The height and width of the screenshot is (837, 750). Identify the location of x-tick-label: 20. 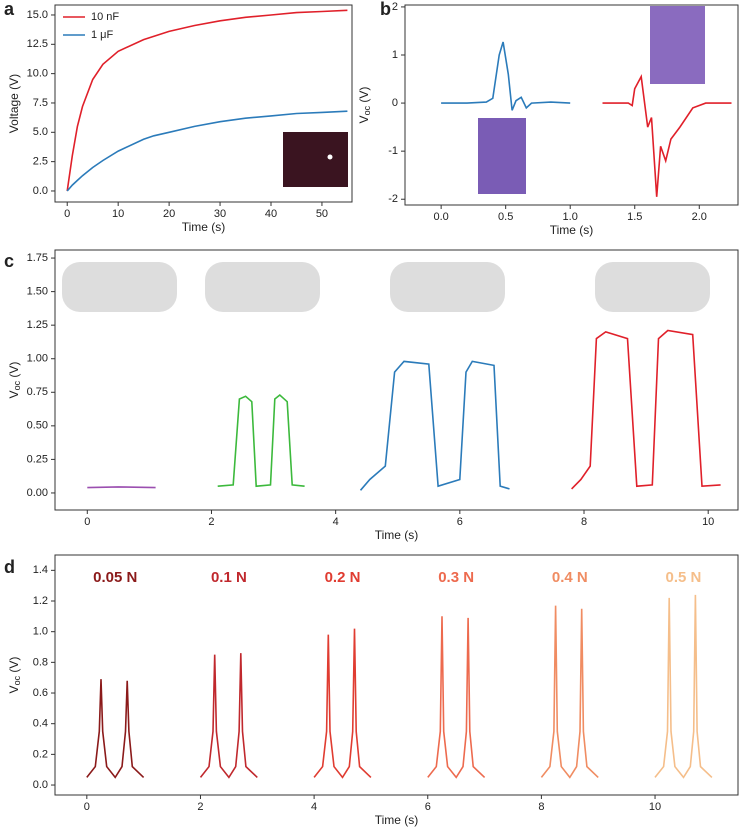
(169, 214).